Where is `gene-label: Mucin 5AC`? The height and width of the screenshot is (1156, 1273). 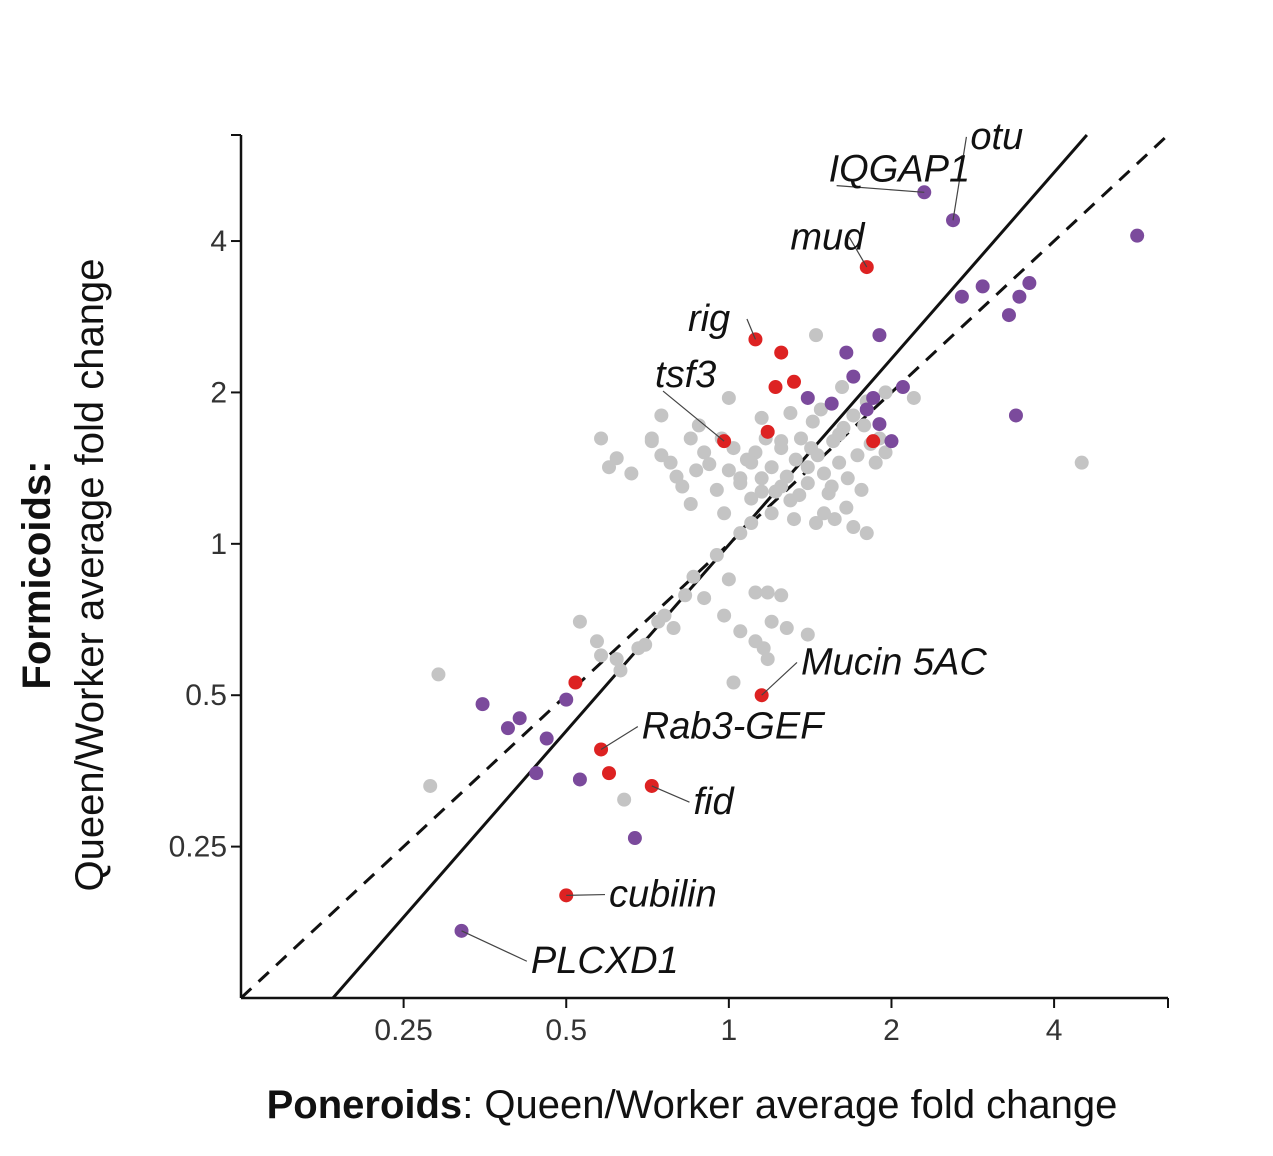 gene-label: Mucin 5AC is located at coordinates (894, 662).